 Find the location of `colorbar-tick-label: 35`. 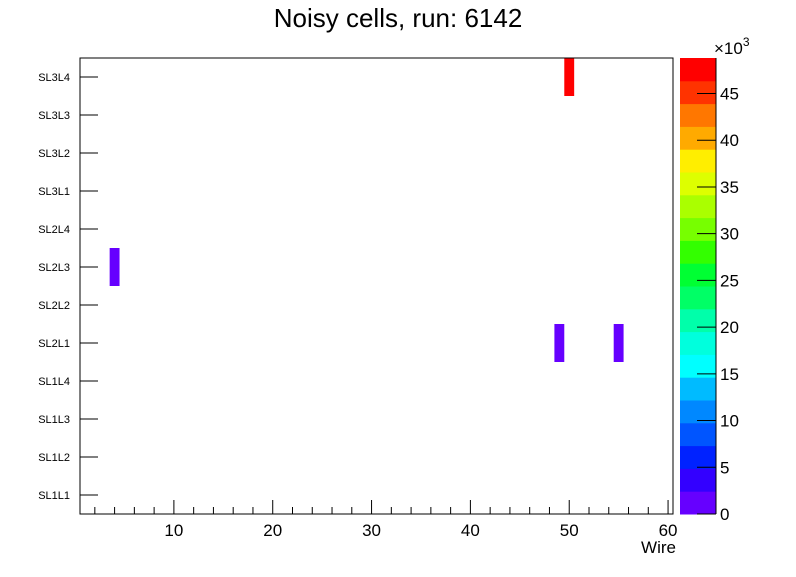

colorbar-tick-label: 35 is located at coordinates (729, 187).